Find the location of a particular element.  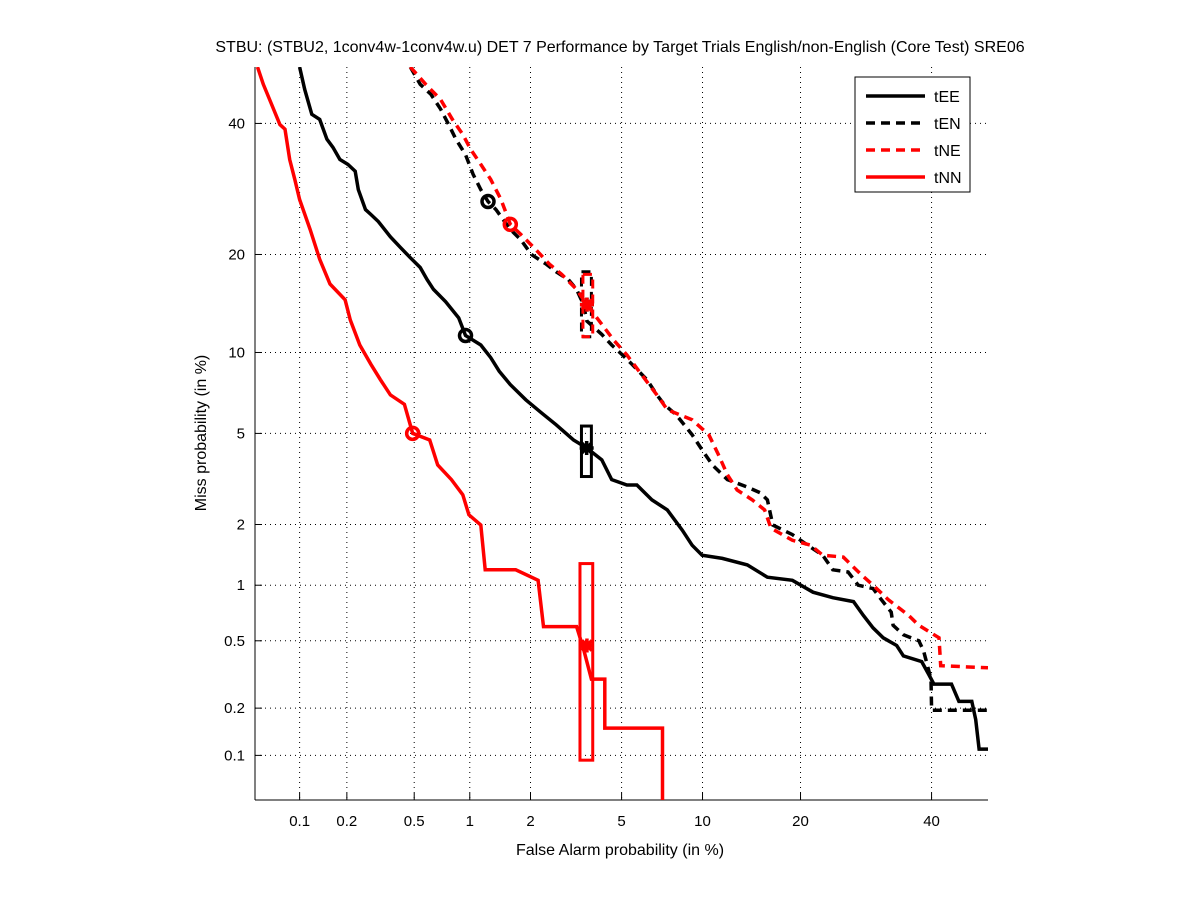

x-tick-label: 0.1 is located at coordinates (299, 821).